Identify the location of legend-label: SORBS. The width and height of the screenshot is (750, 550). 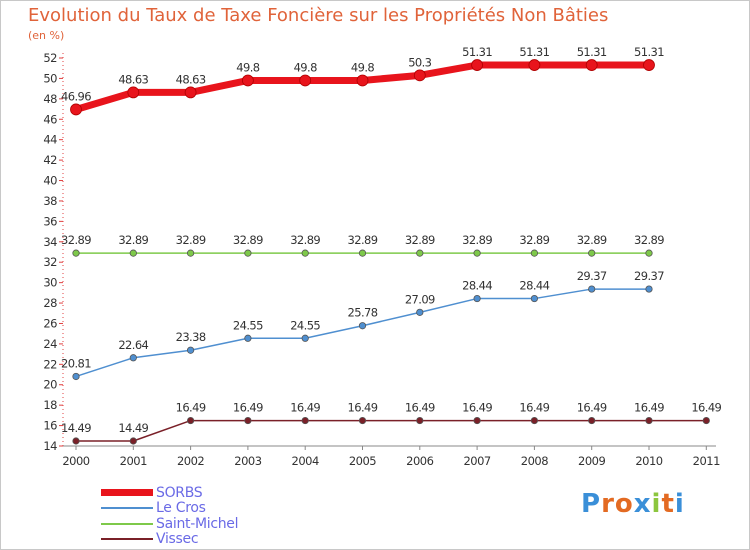
(179, 492).